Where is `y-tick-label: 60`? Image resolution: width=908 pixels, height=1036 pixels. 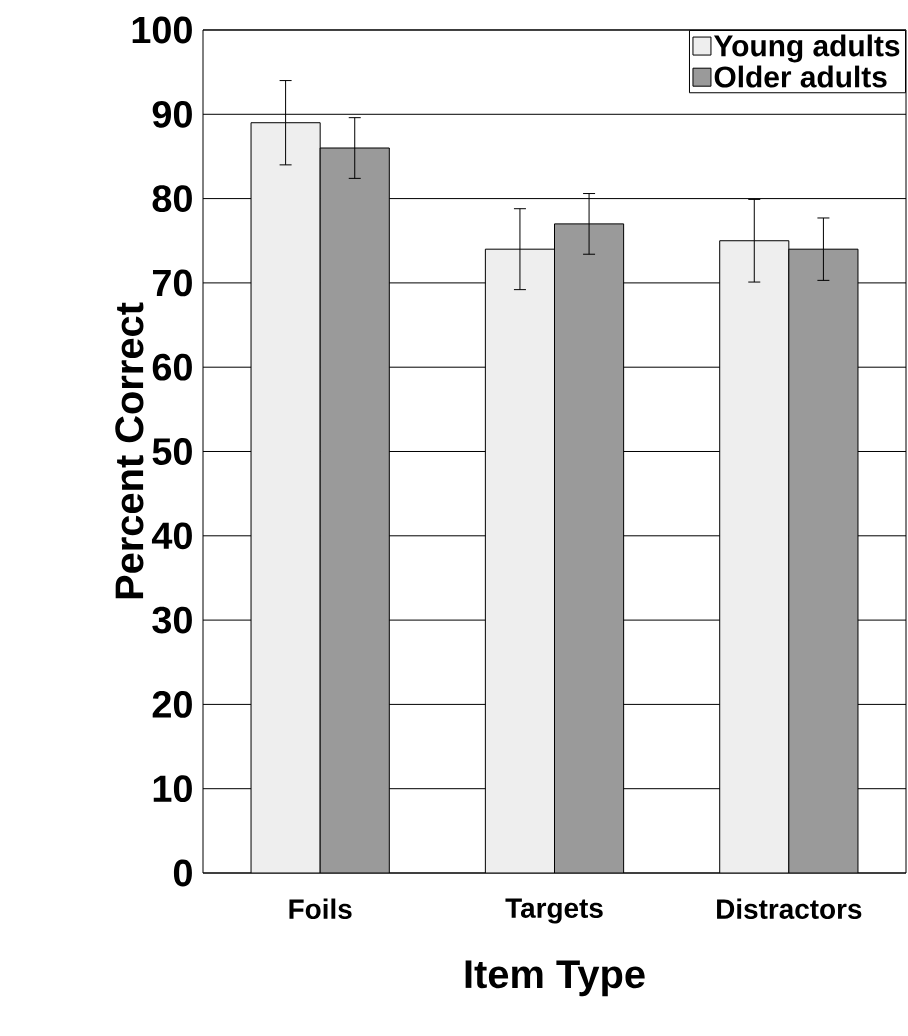 y-tick-label: 60 is located at coordinates (172, 367).